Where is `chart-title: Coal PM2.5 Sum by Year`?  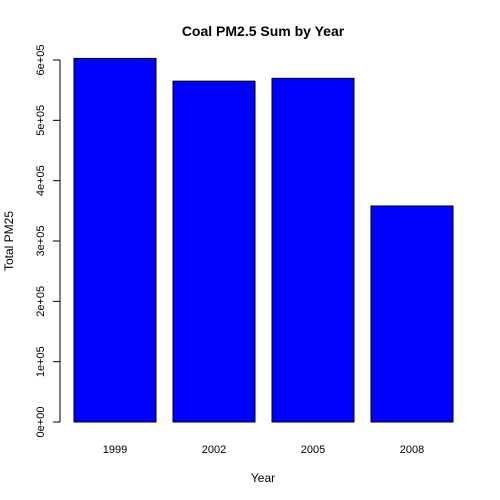 chart-title: Coal PM2.5 Sum by Year is located at coordinates (263, 31).